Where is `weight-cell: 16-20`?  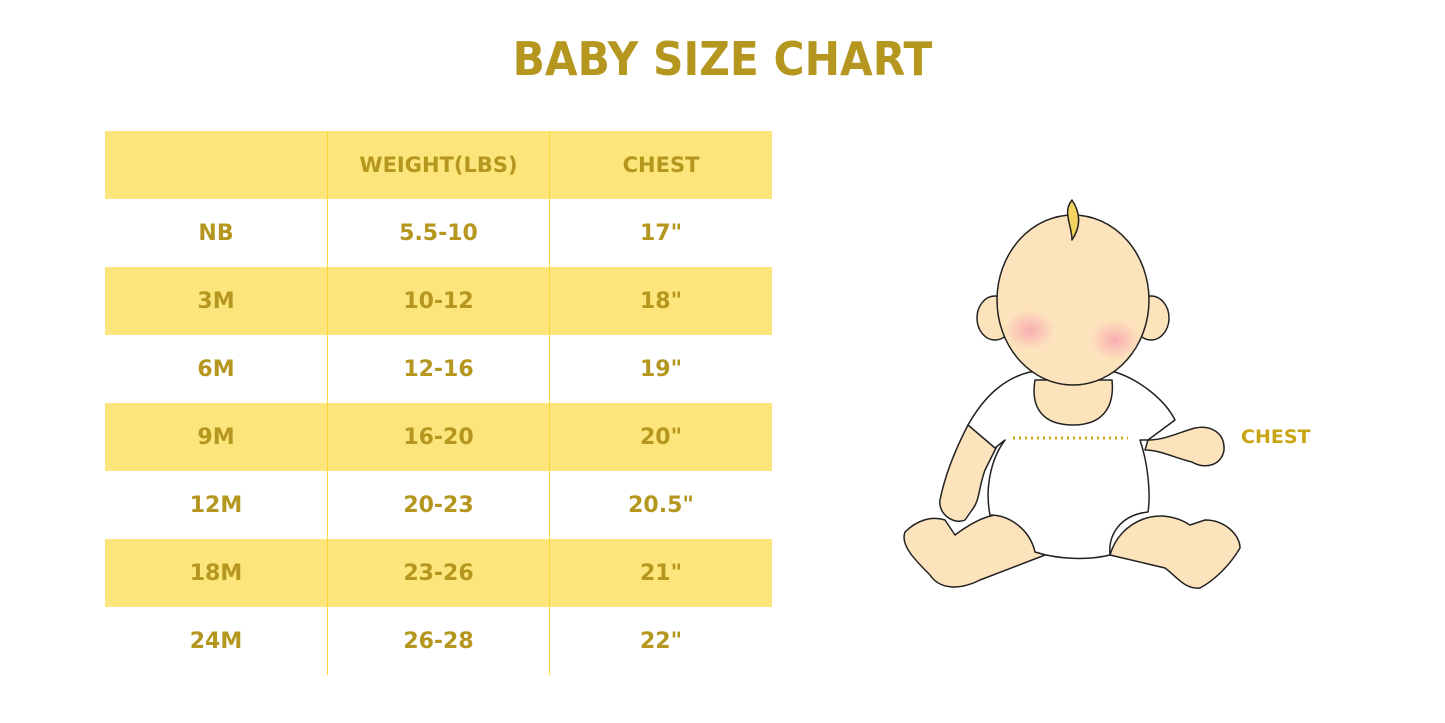
weight-cell: 16-20 is located at coordinates (438, 437).